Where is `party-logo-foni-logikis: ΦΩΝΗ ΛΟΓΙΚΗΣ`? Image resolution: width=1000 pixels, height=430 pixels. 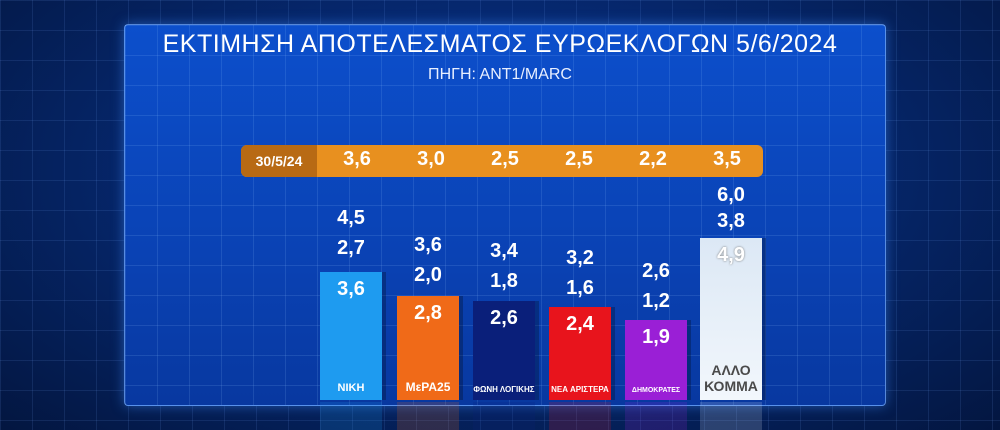 party-logo-foni-logikis: ΦΩΝΗ ΛΟΓΙΚΗΣ is located at coordinates (504, 389).